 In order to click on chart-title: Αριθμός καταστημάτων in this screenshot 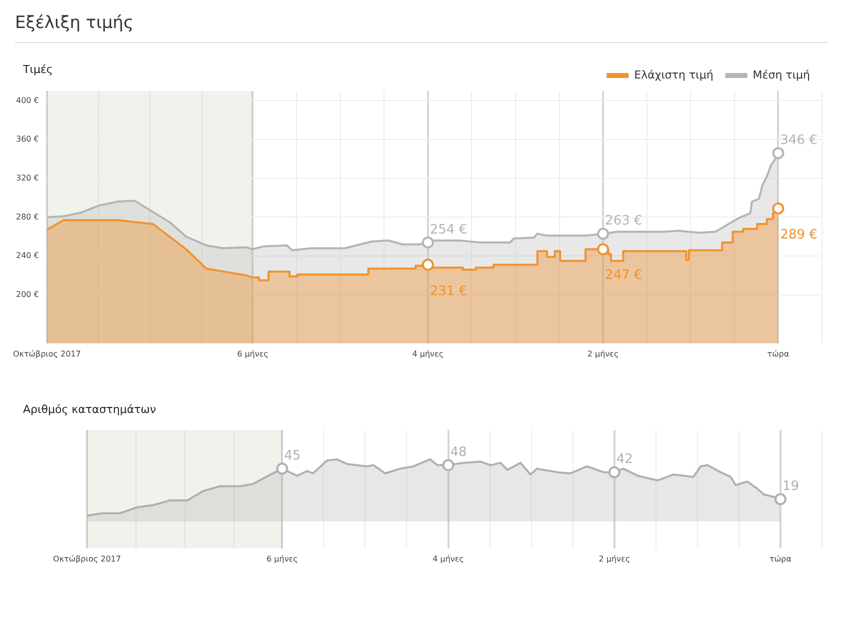, I will do `click(89, 409)`.